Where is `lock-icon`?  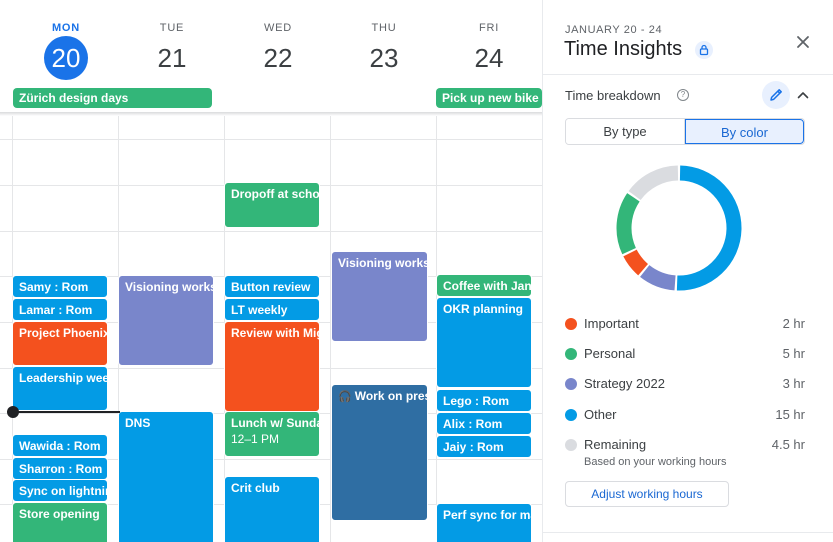
lock-icon is located at coordinates (704, 50).